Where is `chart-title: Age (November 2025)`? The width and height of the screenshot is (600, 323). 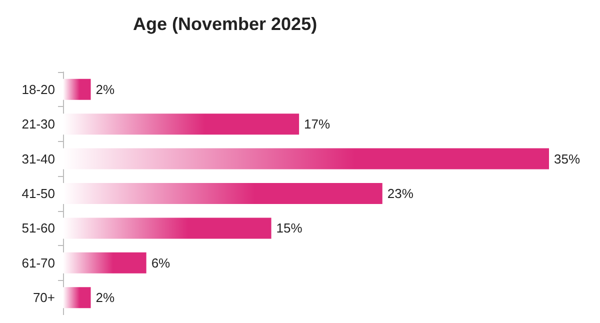 chart-title: Age (November 2025) is located at coordinates (225, 24).